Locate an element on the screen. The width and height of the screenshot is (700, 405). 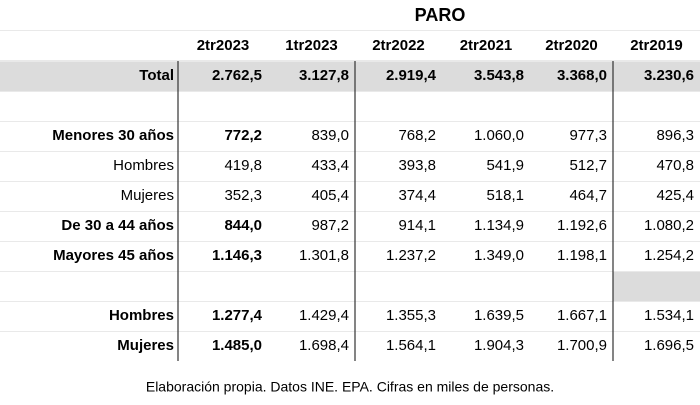
cell: 541,9 is located at coordinates (505, 165).